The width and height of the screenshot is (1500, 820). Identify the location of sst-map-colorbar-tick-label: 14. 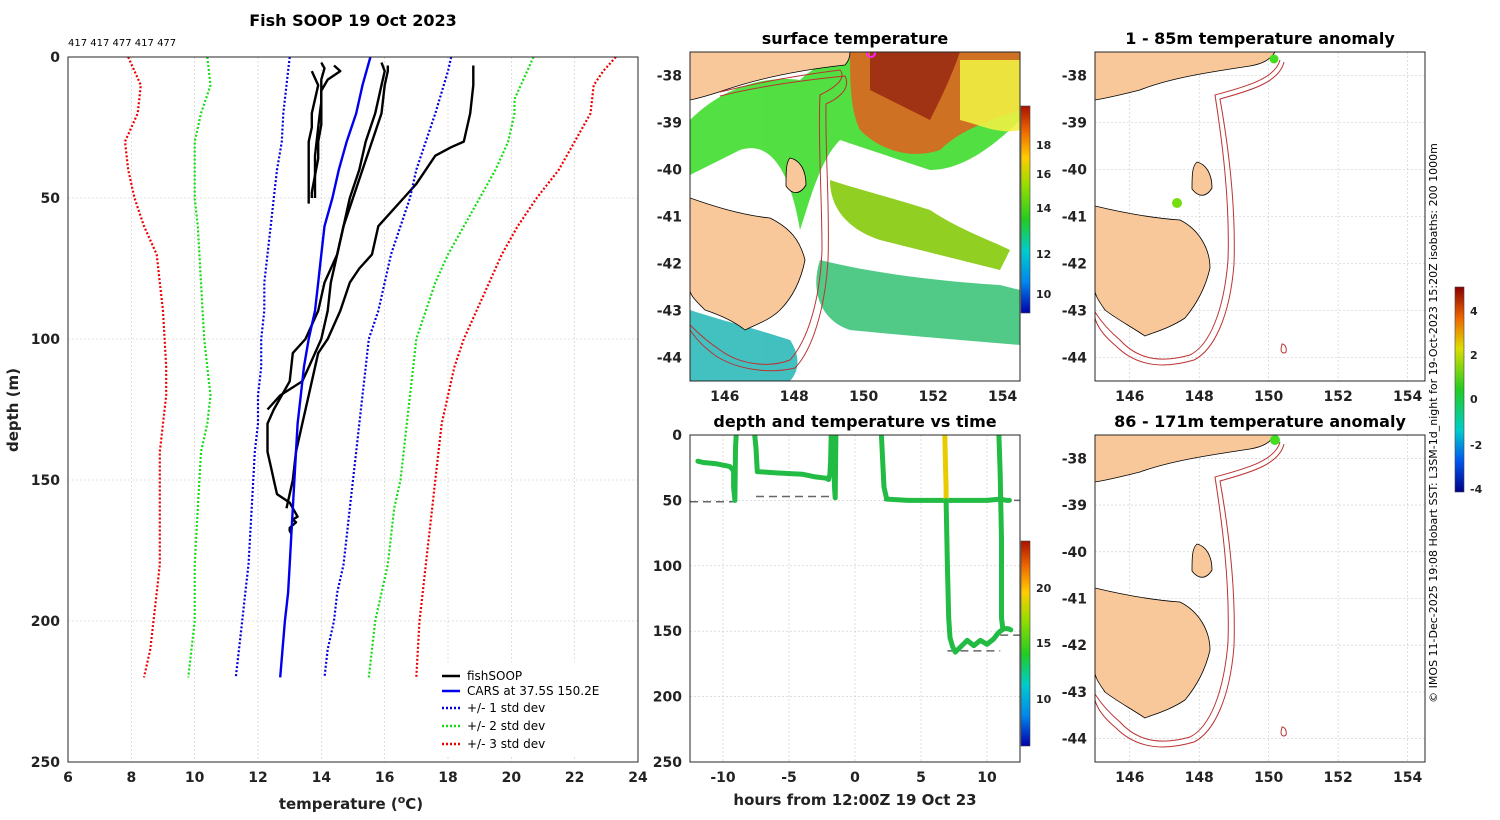
(1044, 208).